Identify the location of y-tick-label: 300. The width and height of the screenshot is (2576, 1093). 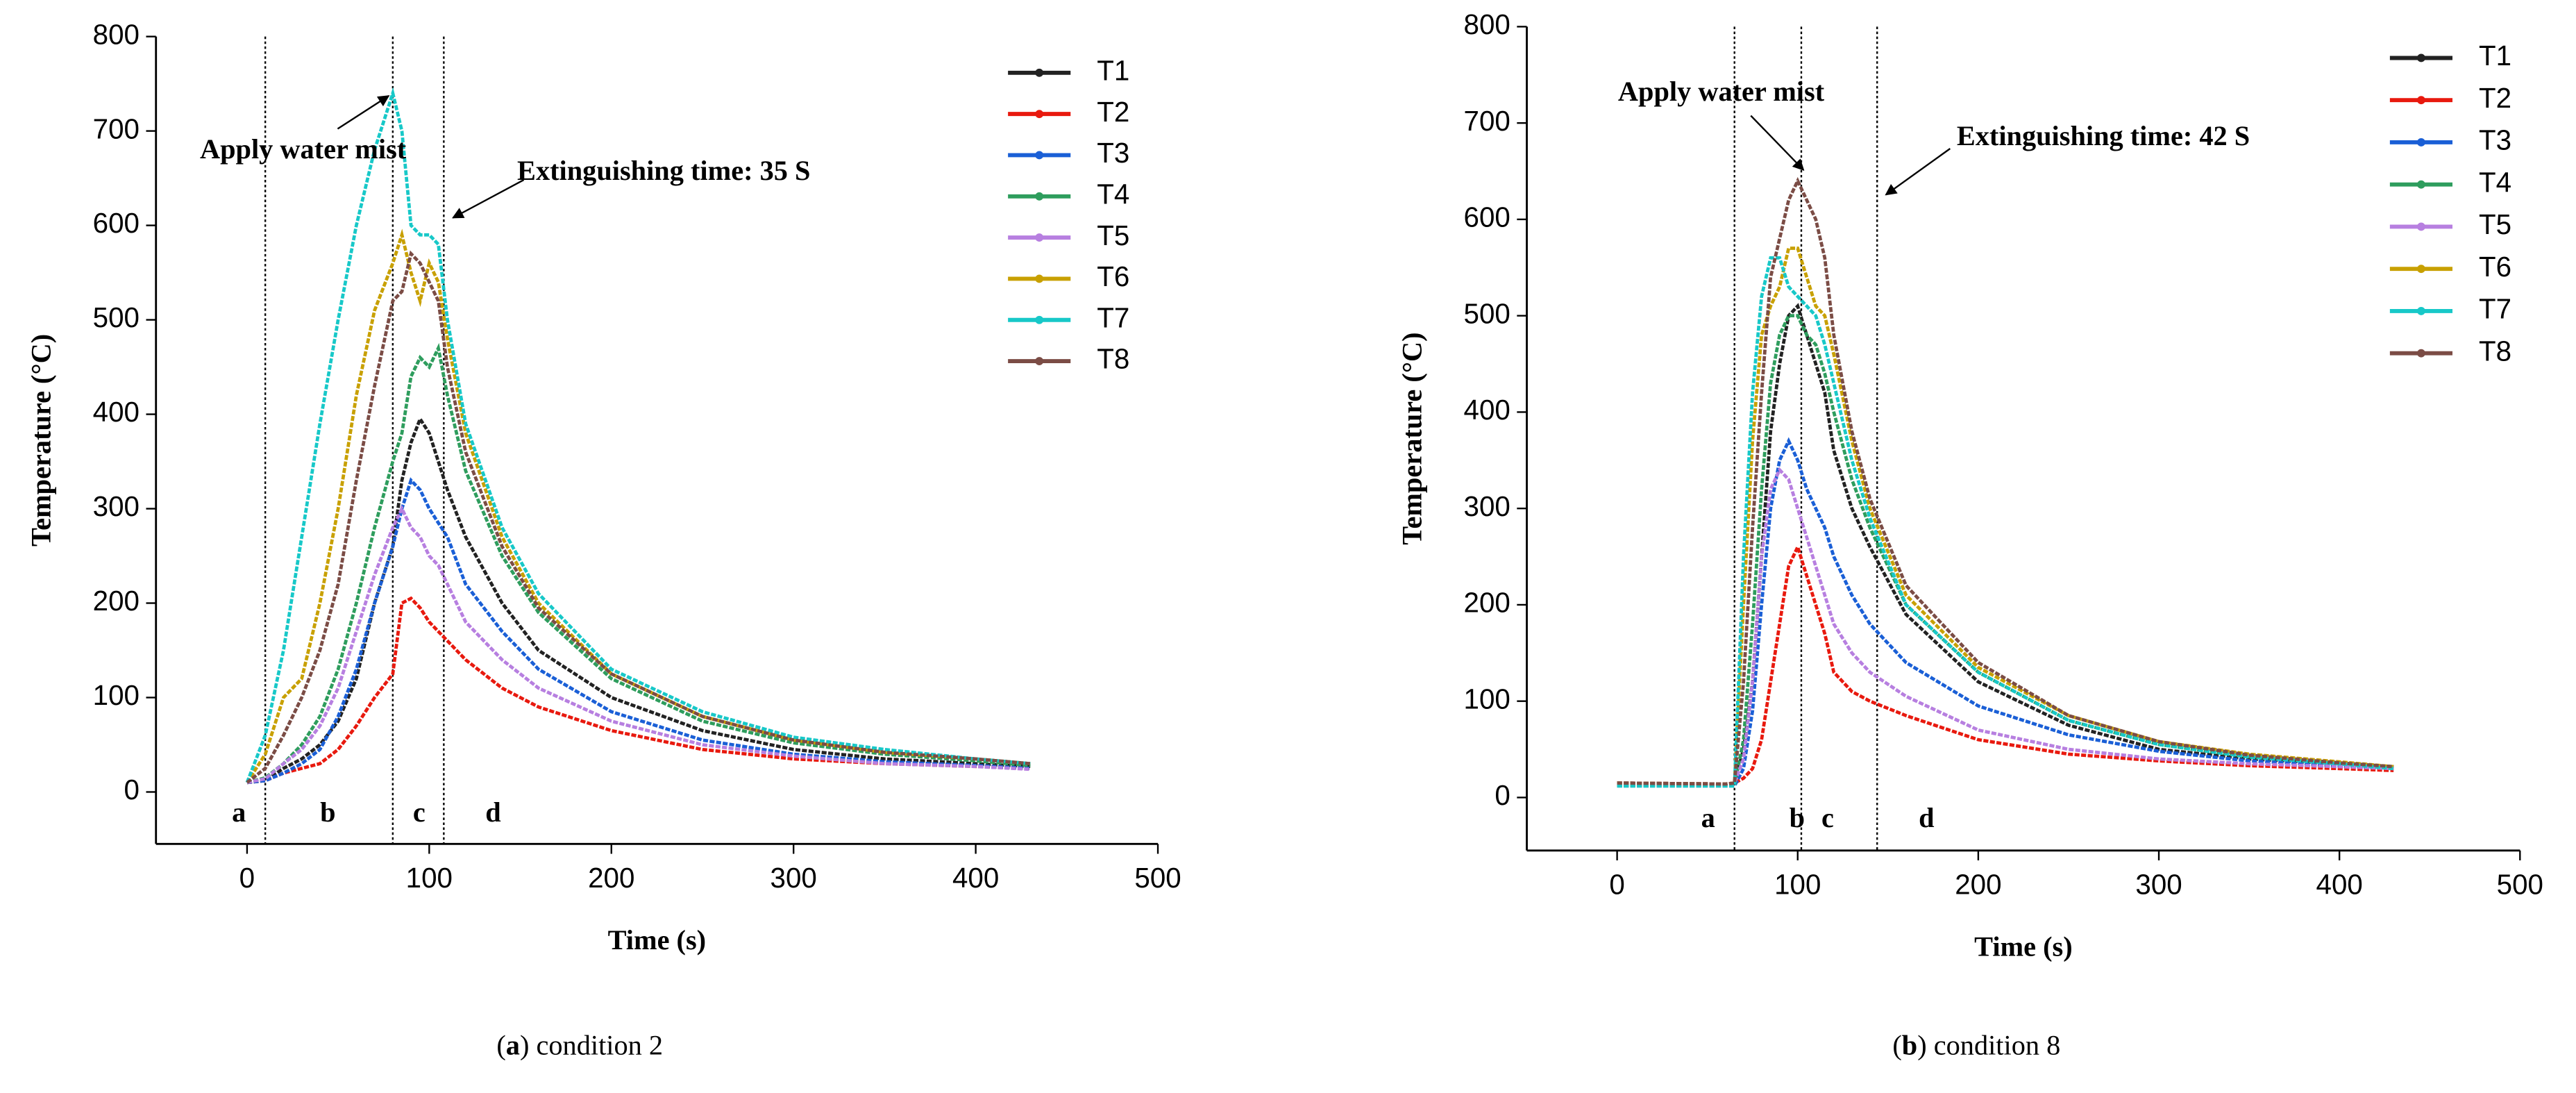
(1487, 506).